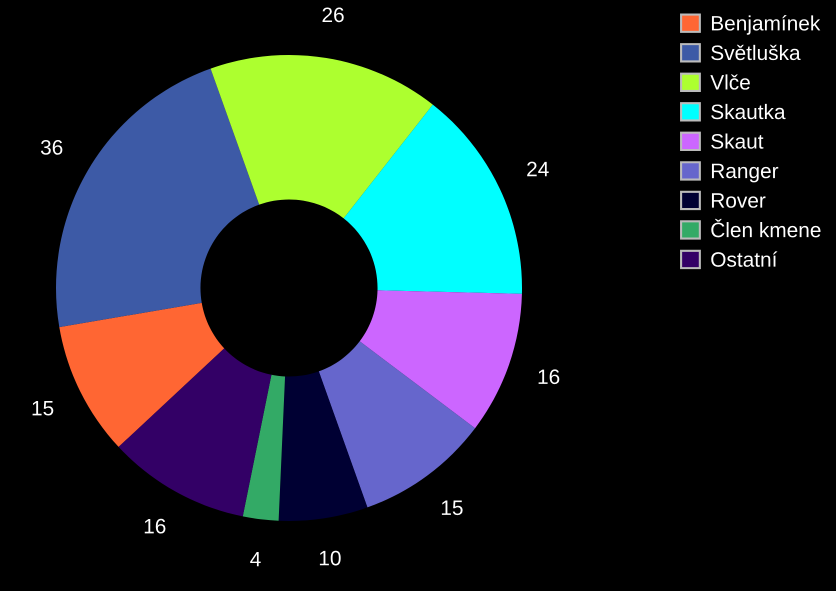 The width and height of the screenshot is (836, 591). What do you see at coordinates (745, 173) in the screenshot?
I see `legend-label: Ranger` at bounding box center [745, 173].